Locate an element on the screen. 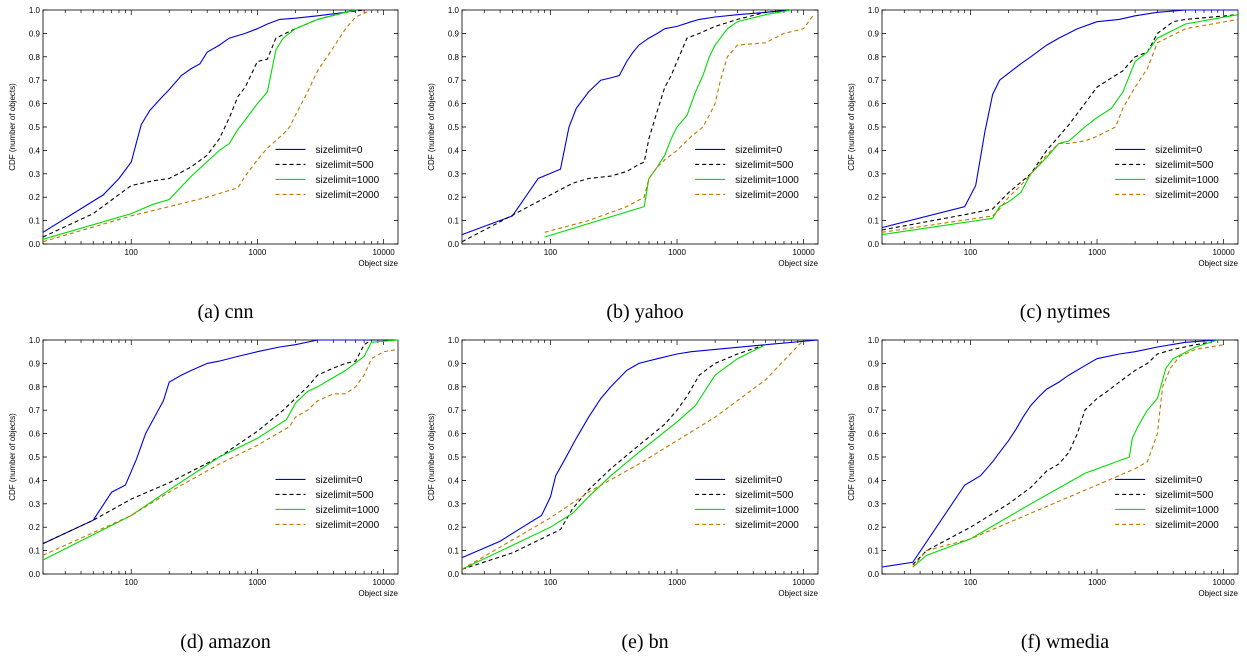 This screenshot has height=656, width=1247. legend-label: sizelimit=500 is located at coordinates (764, 165).